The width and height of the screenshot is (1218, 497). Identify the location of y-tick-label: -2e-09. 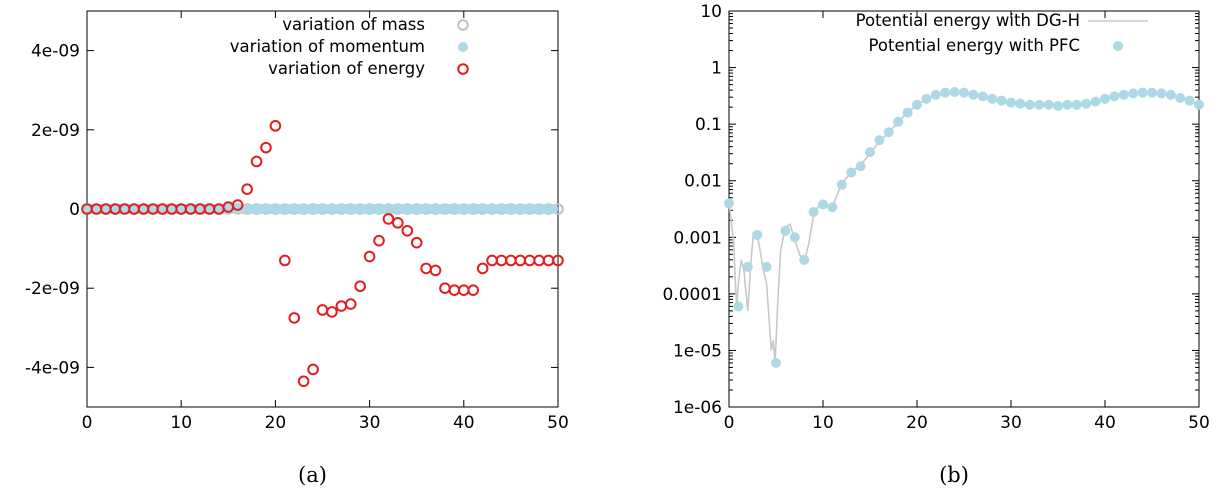
(52, 289).